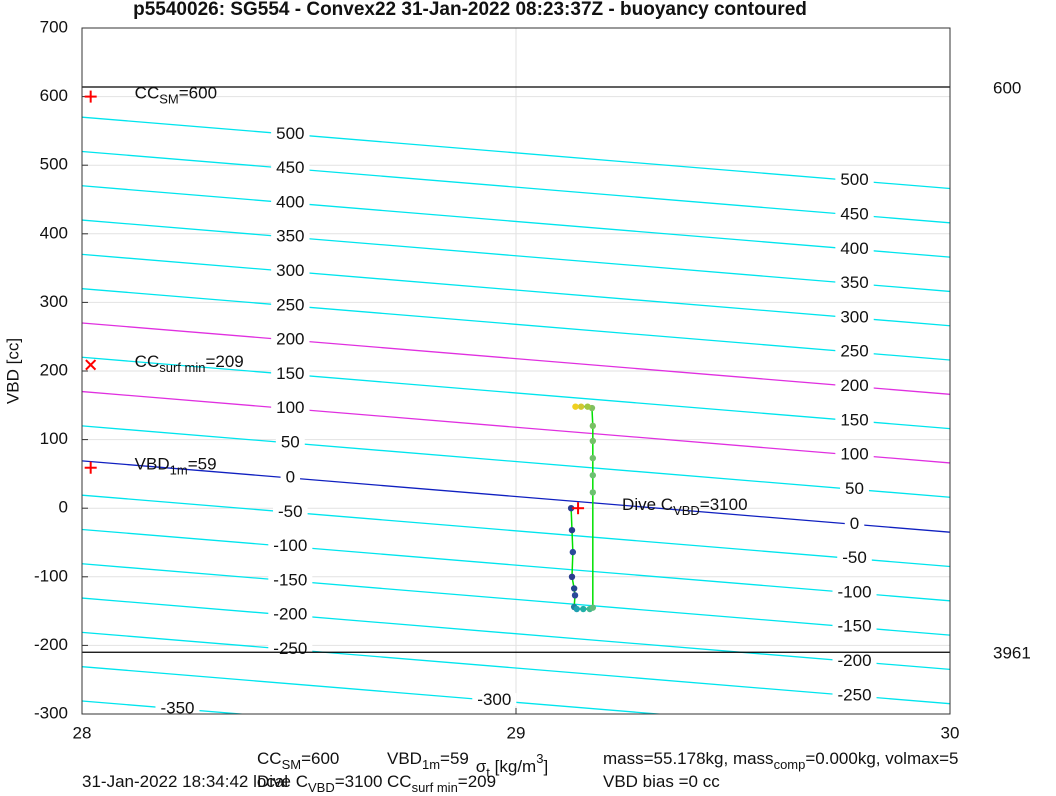  I want to click on y-tick-label: 200, so click(54, 369).